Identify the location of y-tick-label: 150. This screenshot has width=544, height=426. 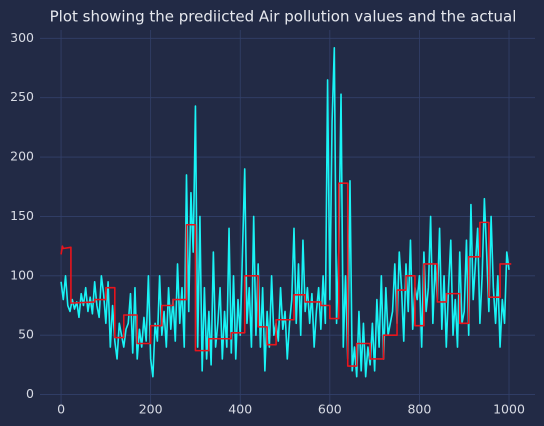
(22, 215).